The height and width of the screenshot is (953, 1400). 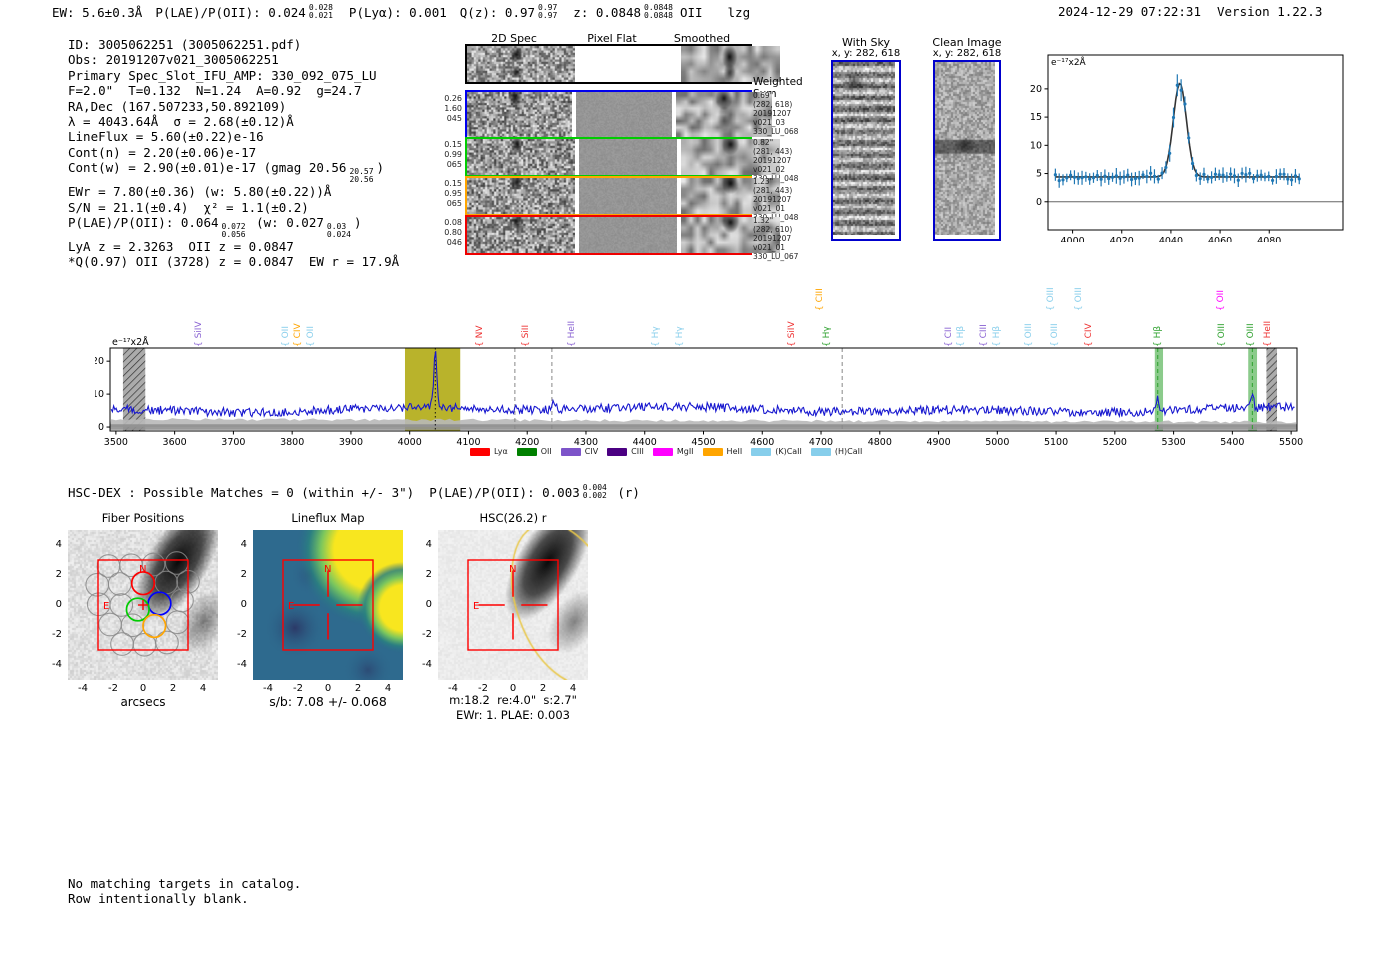 I want to click on hsc-x-tick-label: 0, so click(x=513, y=688).